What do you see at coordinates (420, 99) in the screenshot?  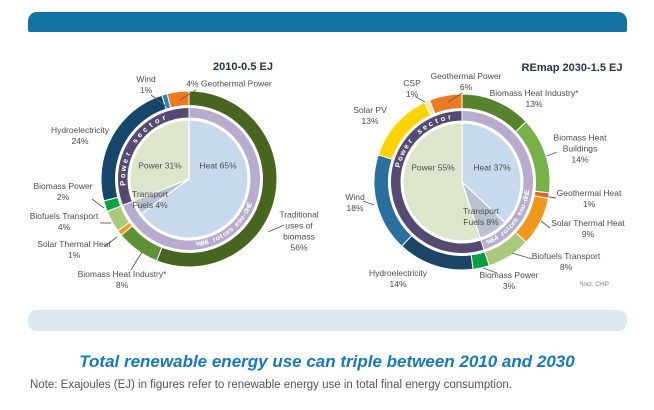 I see `callout-csp` at bounding box center [420, 99].